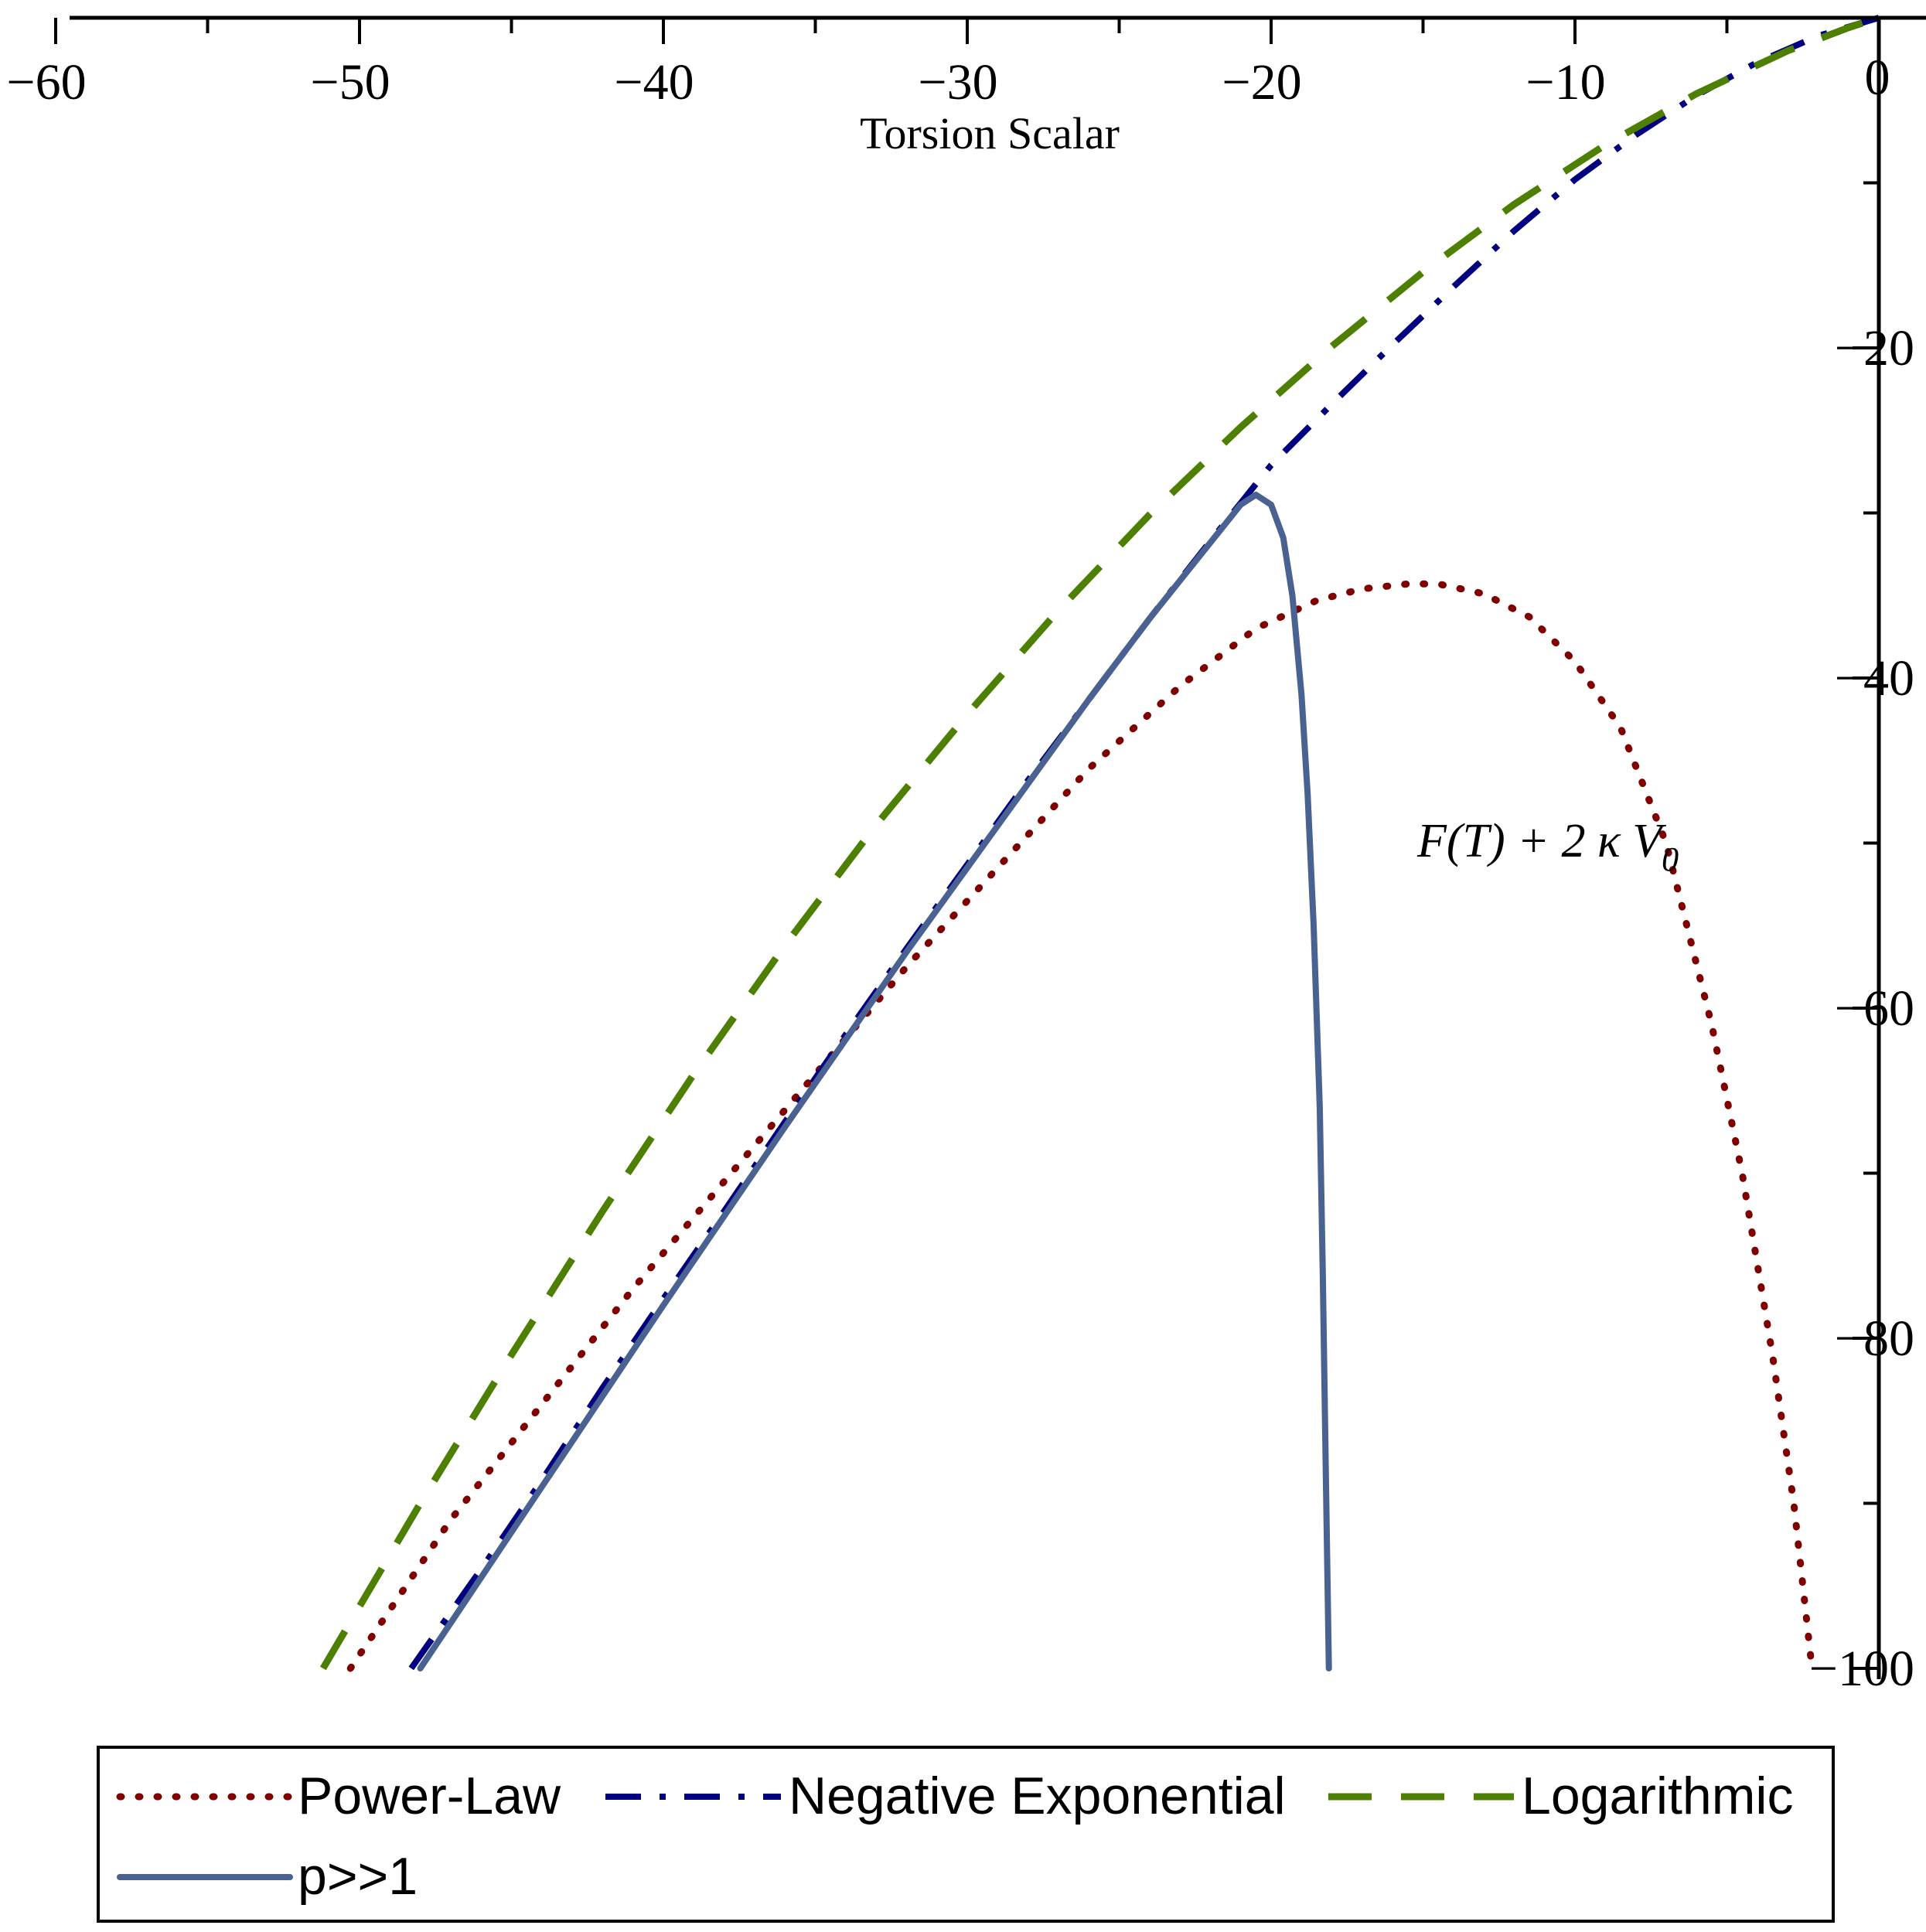 The height and width of the screenshot is (1932, 1926). I want to click on legend-label: Power-Law, so click(429, 1796).